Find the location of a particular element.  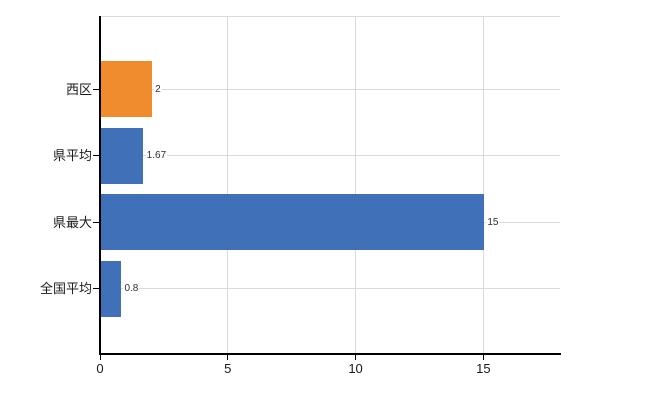

x-tick-label: 15 is located at coordinates (483, 368).